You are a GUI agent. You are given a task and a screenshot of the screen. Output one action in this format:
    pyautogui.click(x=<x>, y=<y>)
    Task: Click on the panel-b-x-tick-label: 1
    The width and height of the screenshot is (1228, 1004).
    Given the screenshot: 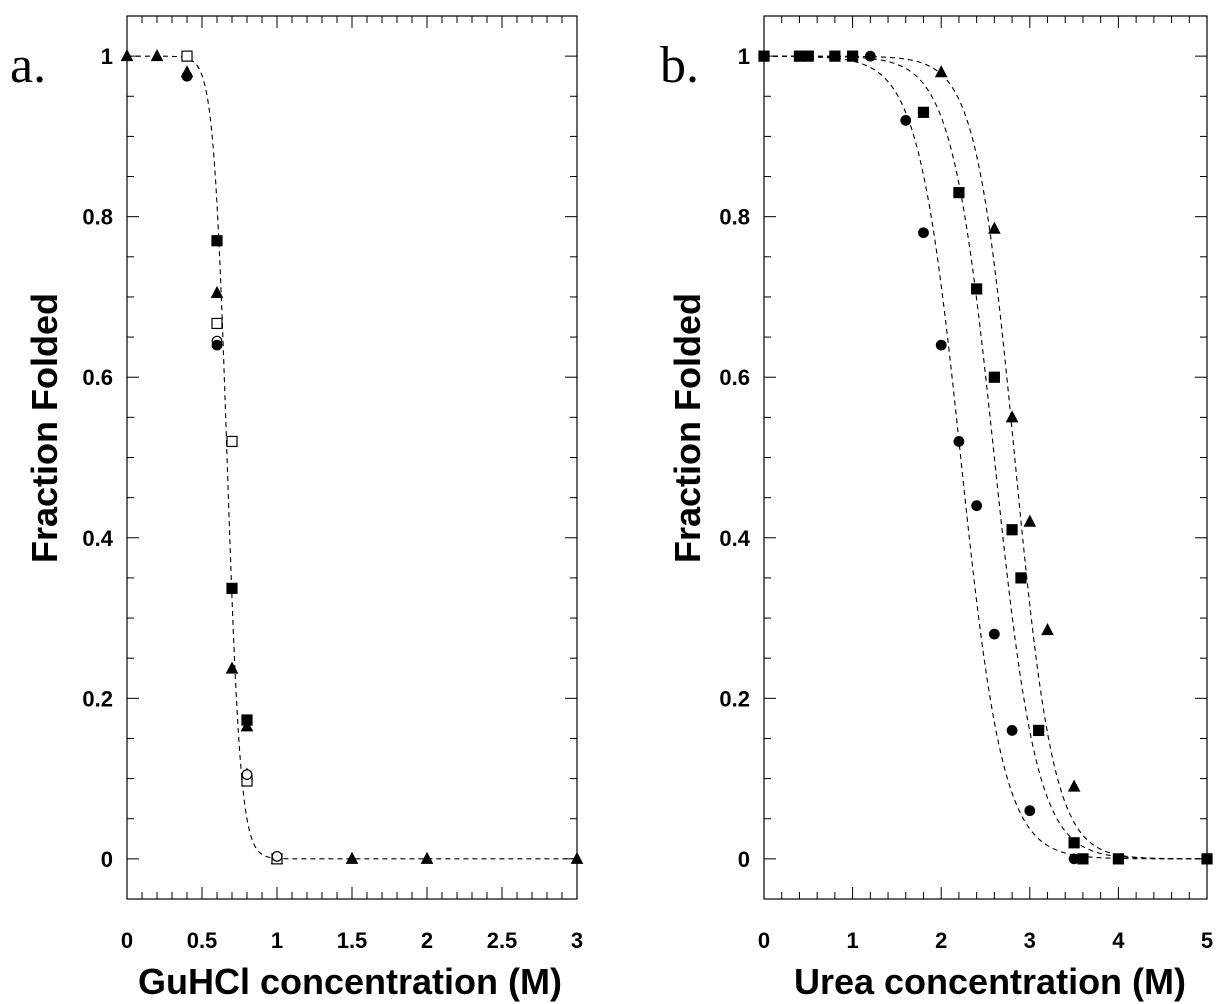 What is the action you would take?
    pyautogui.click(x=852, y=940)
    